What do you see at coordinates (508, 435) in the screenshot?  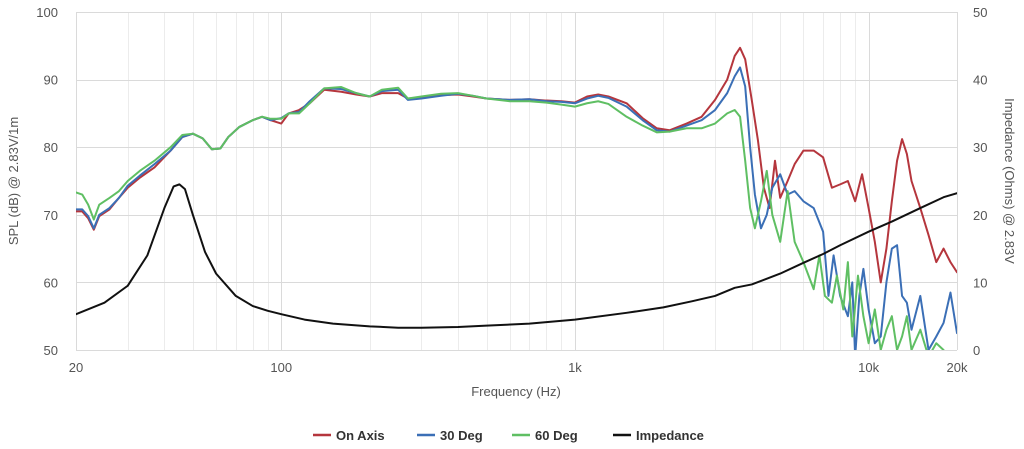 I see `chart-legend: On Axis 30 Deg 60 Deg Impedance` at bounding box center [508, 435].